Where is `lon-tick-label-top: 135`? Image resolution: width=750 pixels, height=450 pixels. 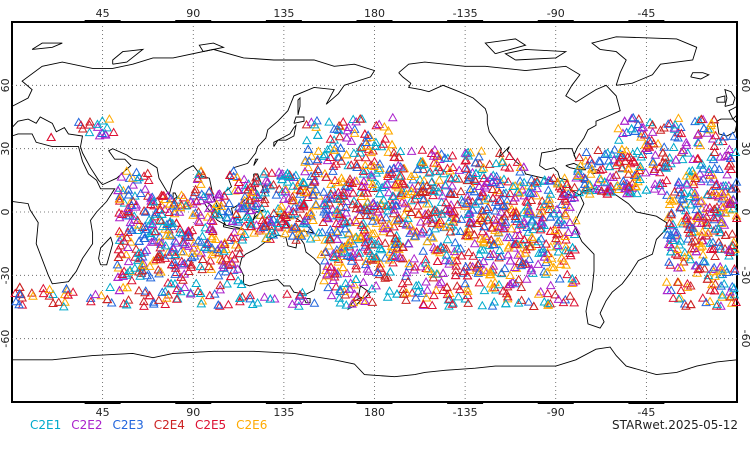
lon-tick-label-top: 135 is located at coordinates (283, 13).